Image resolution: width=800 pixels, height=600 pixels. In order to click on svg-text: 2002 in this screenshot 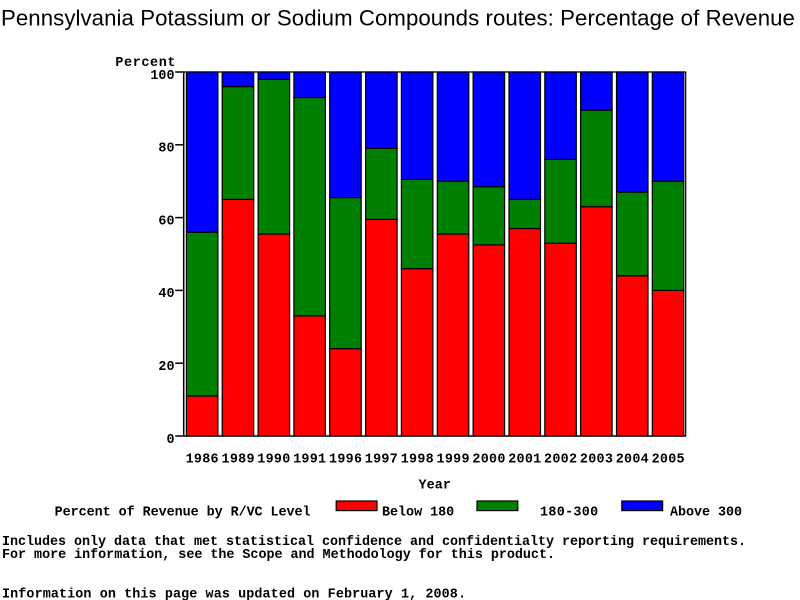, I will do `click(560, 459)`.